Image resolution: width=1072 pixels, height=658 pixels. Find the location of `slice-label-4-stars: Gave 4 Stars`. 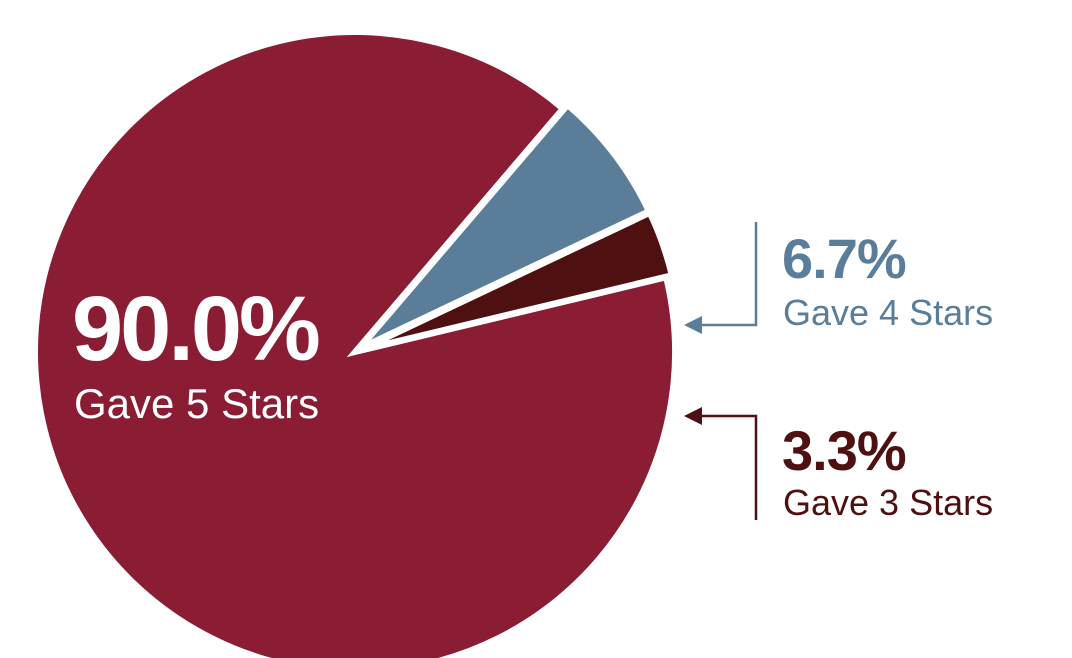

slice-label-4-stars: Gave 4 Stars is located at coordinates (888, 312).